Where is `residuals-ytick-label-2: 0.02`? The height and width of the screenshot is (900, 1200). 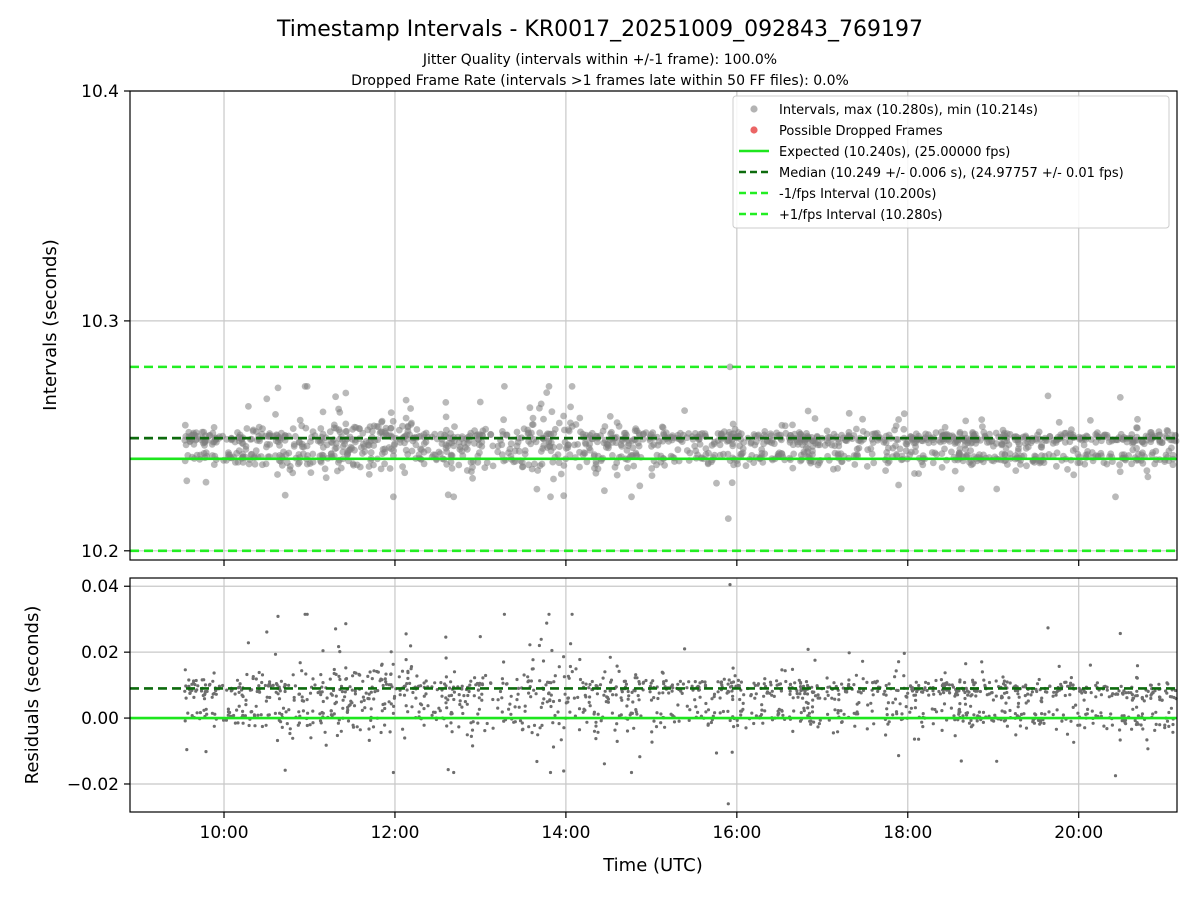
residuals-ytick-label-2: 0.02 is located at coordinates (100, 653).